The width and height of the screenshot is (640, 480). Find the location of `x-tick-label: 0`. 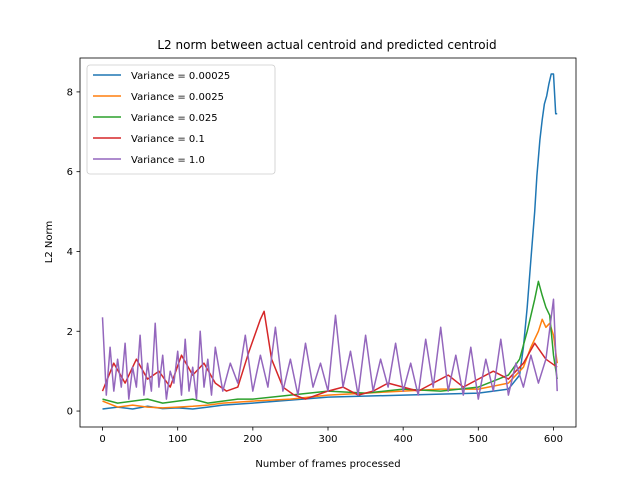

x-tick-label: 0 is located at coordinates (102, 439).